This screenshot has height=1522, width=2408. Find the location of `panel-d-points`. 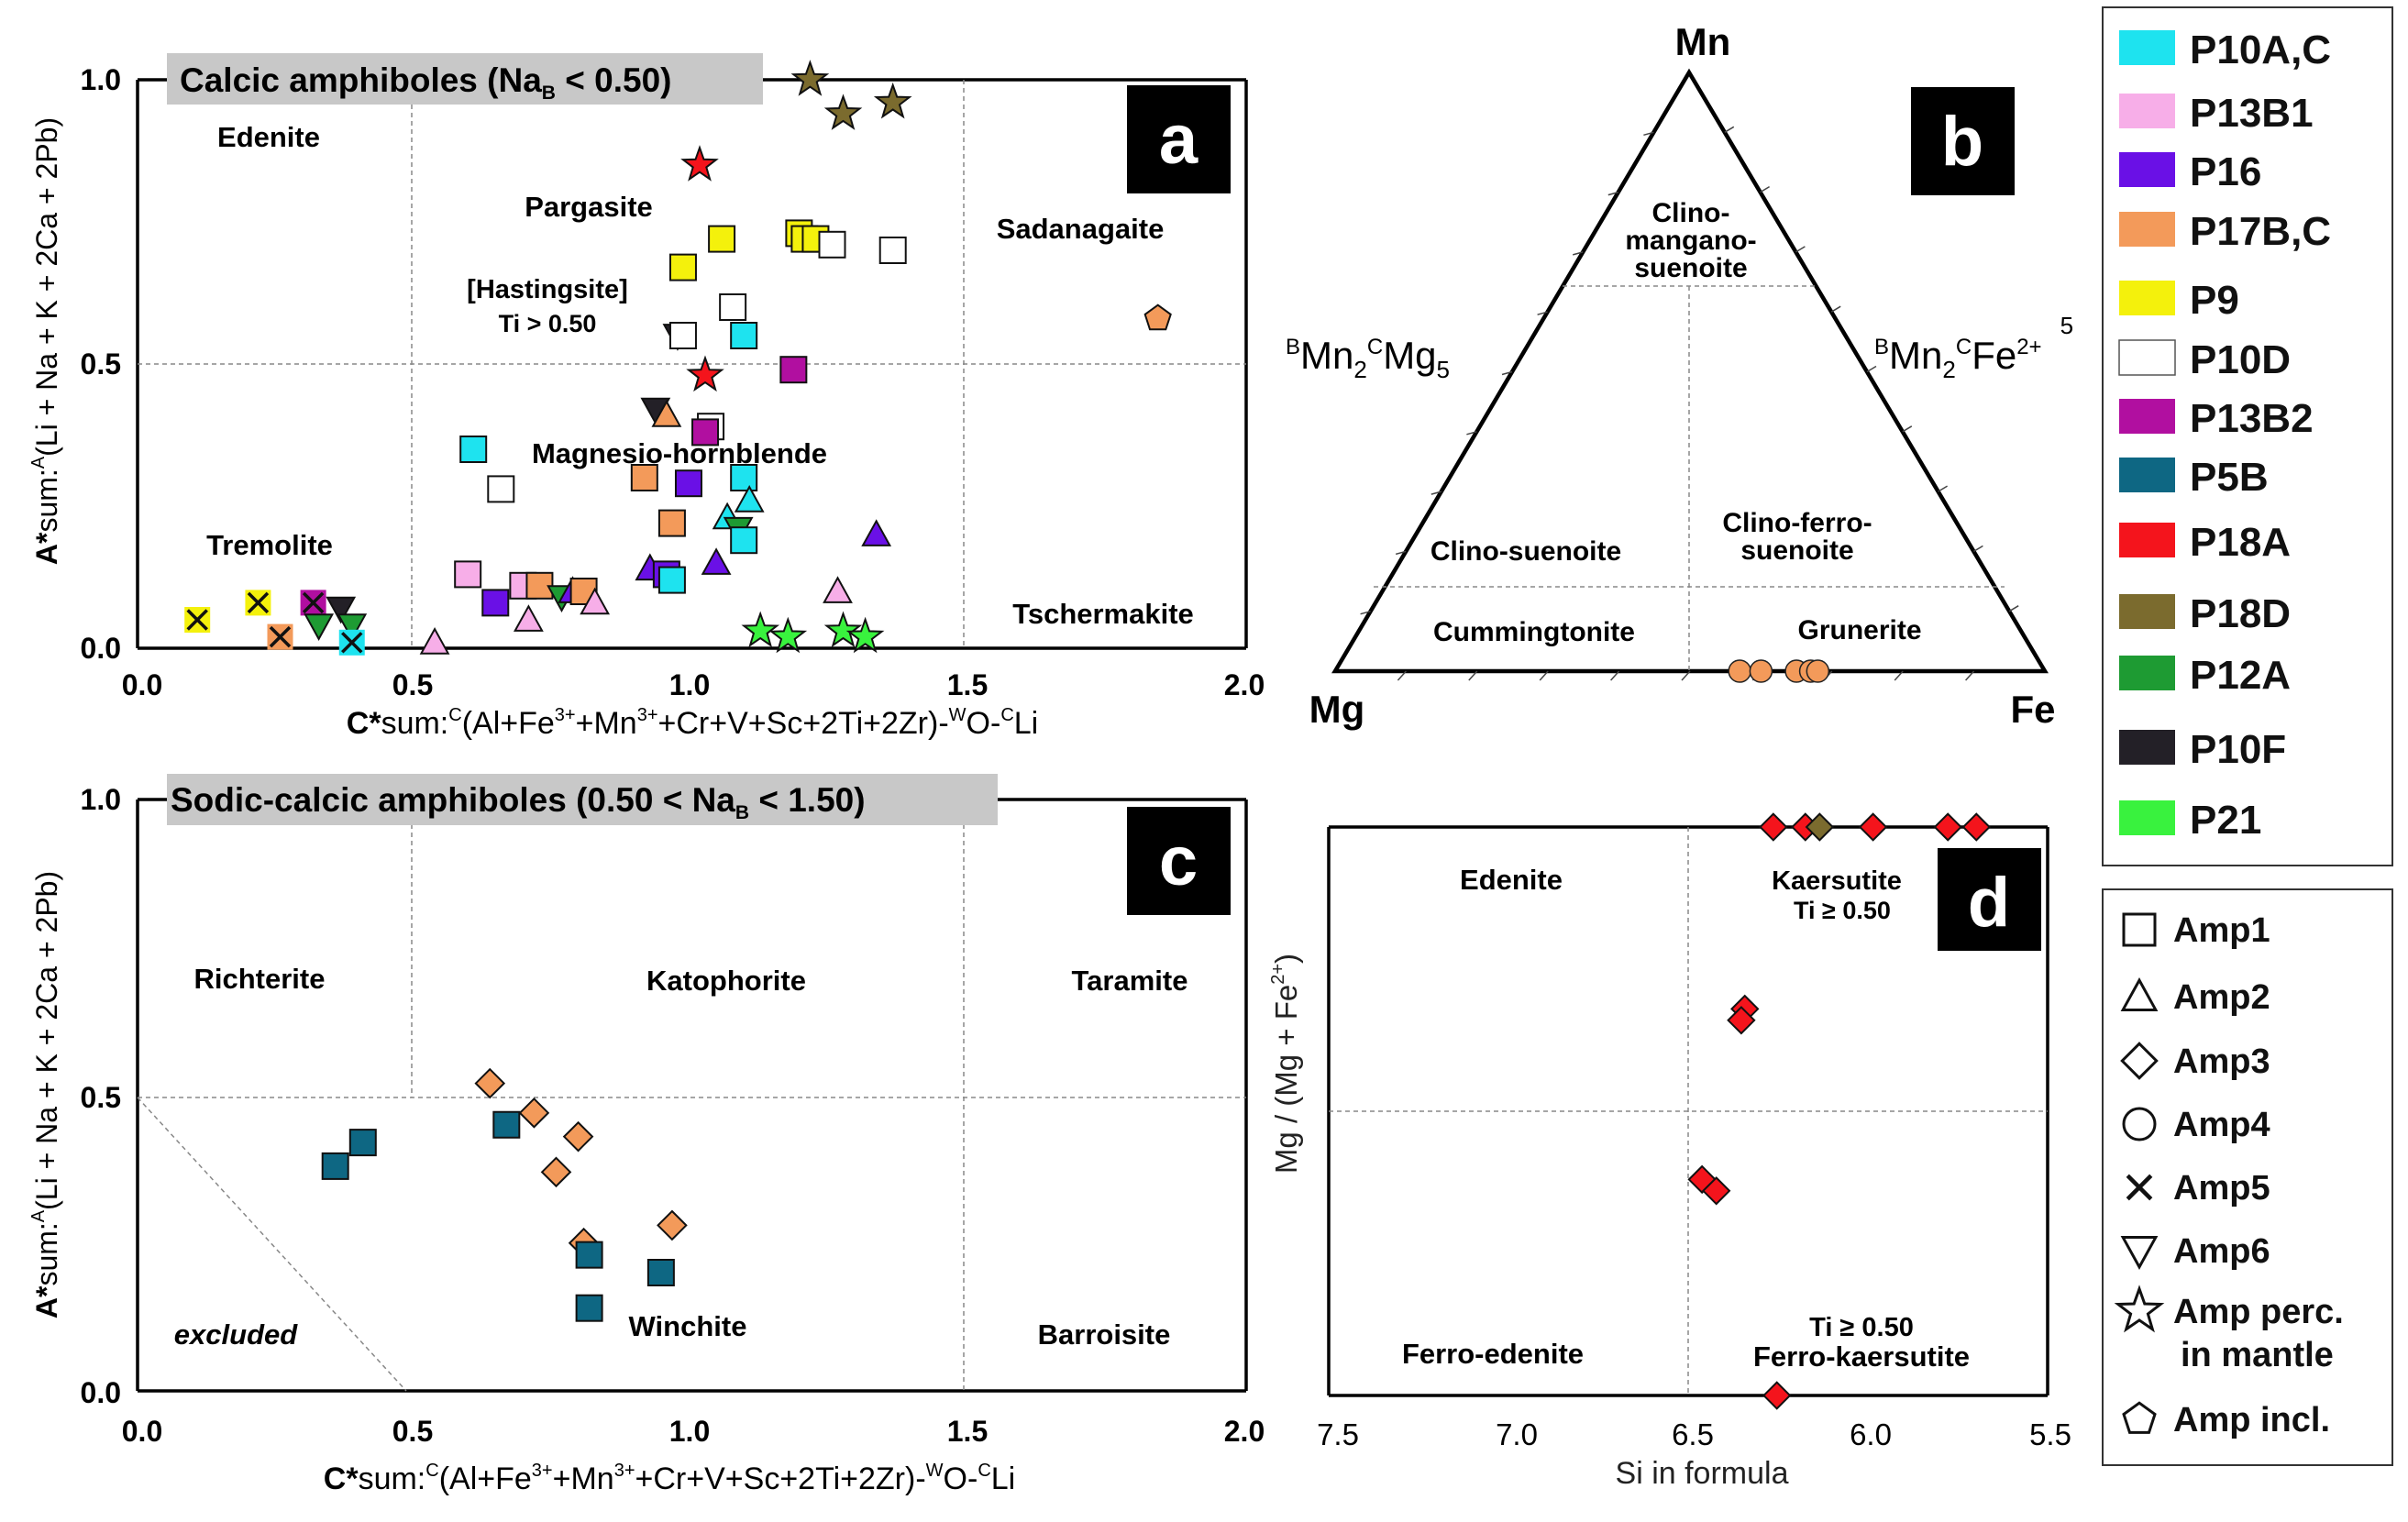

panel-d-points is located at coordinates (1839, 1111).